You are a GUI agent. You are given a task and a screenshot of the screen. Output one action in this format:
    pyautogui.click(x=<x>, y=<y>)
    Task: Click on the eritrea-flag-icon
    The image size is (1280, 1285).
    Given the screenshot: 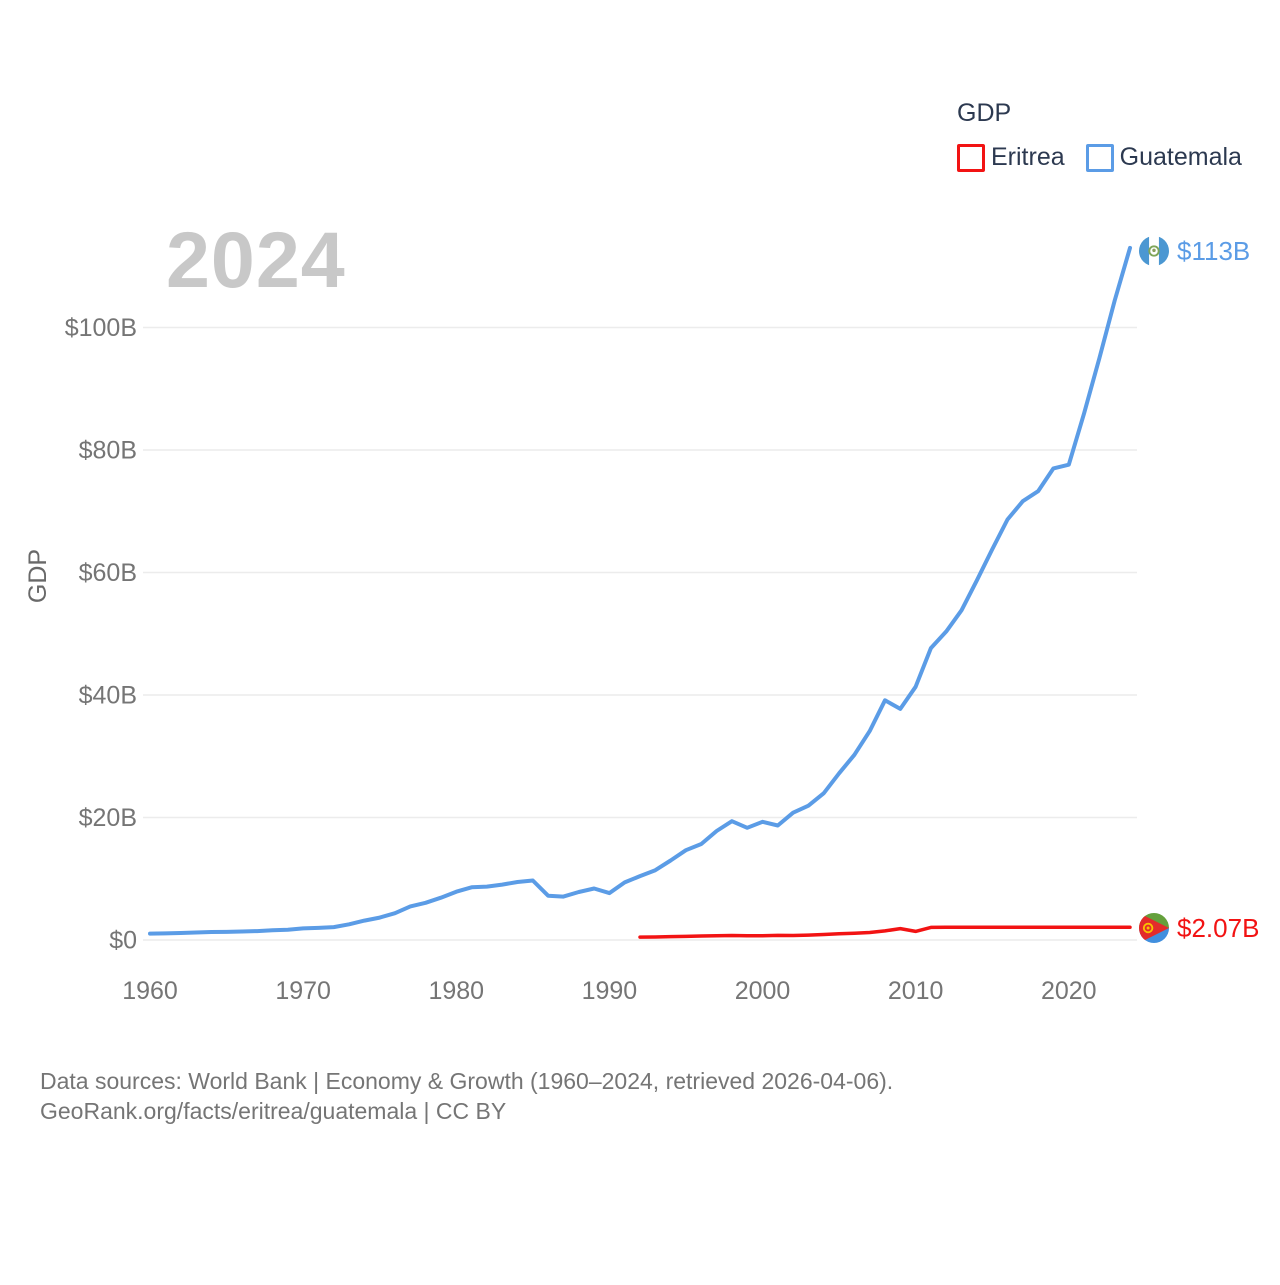 What is the action you would take?
    pyautogui.click(x=1154, y=928)
    